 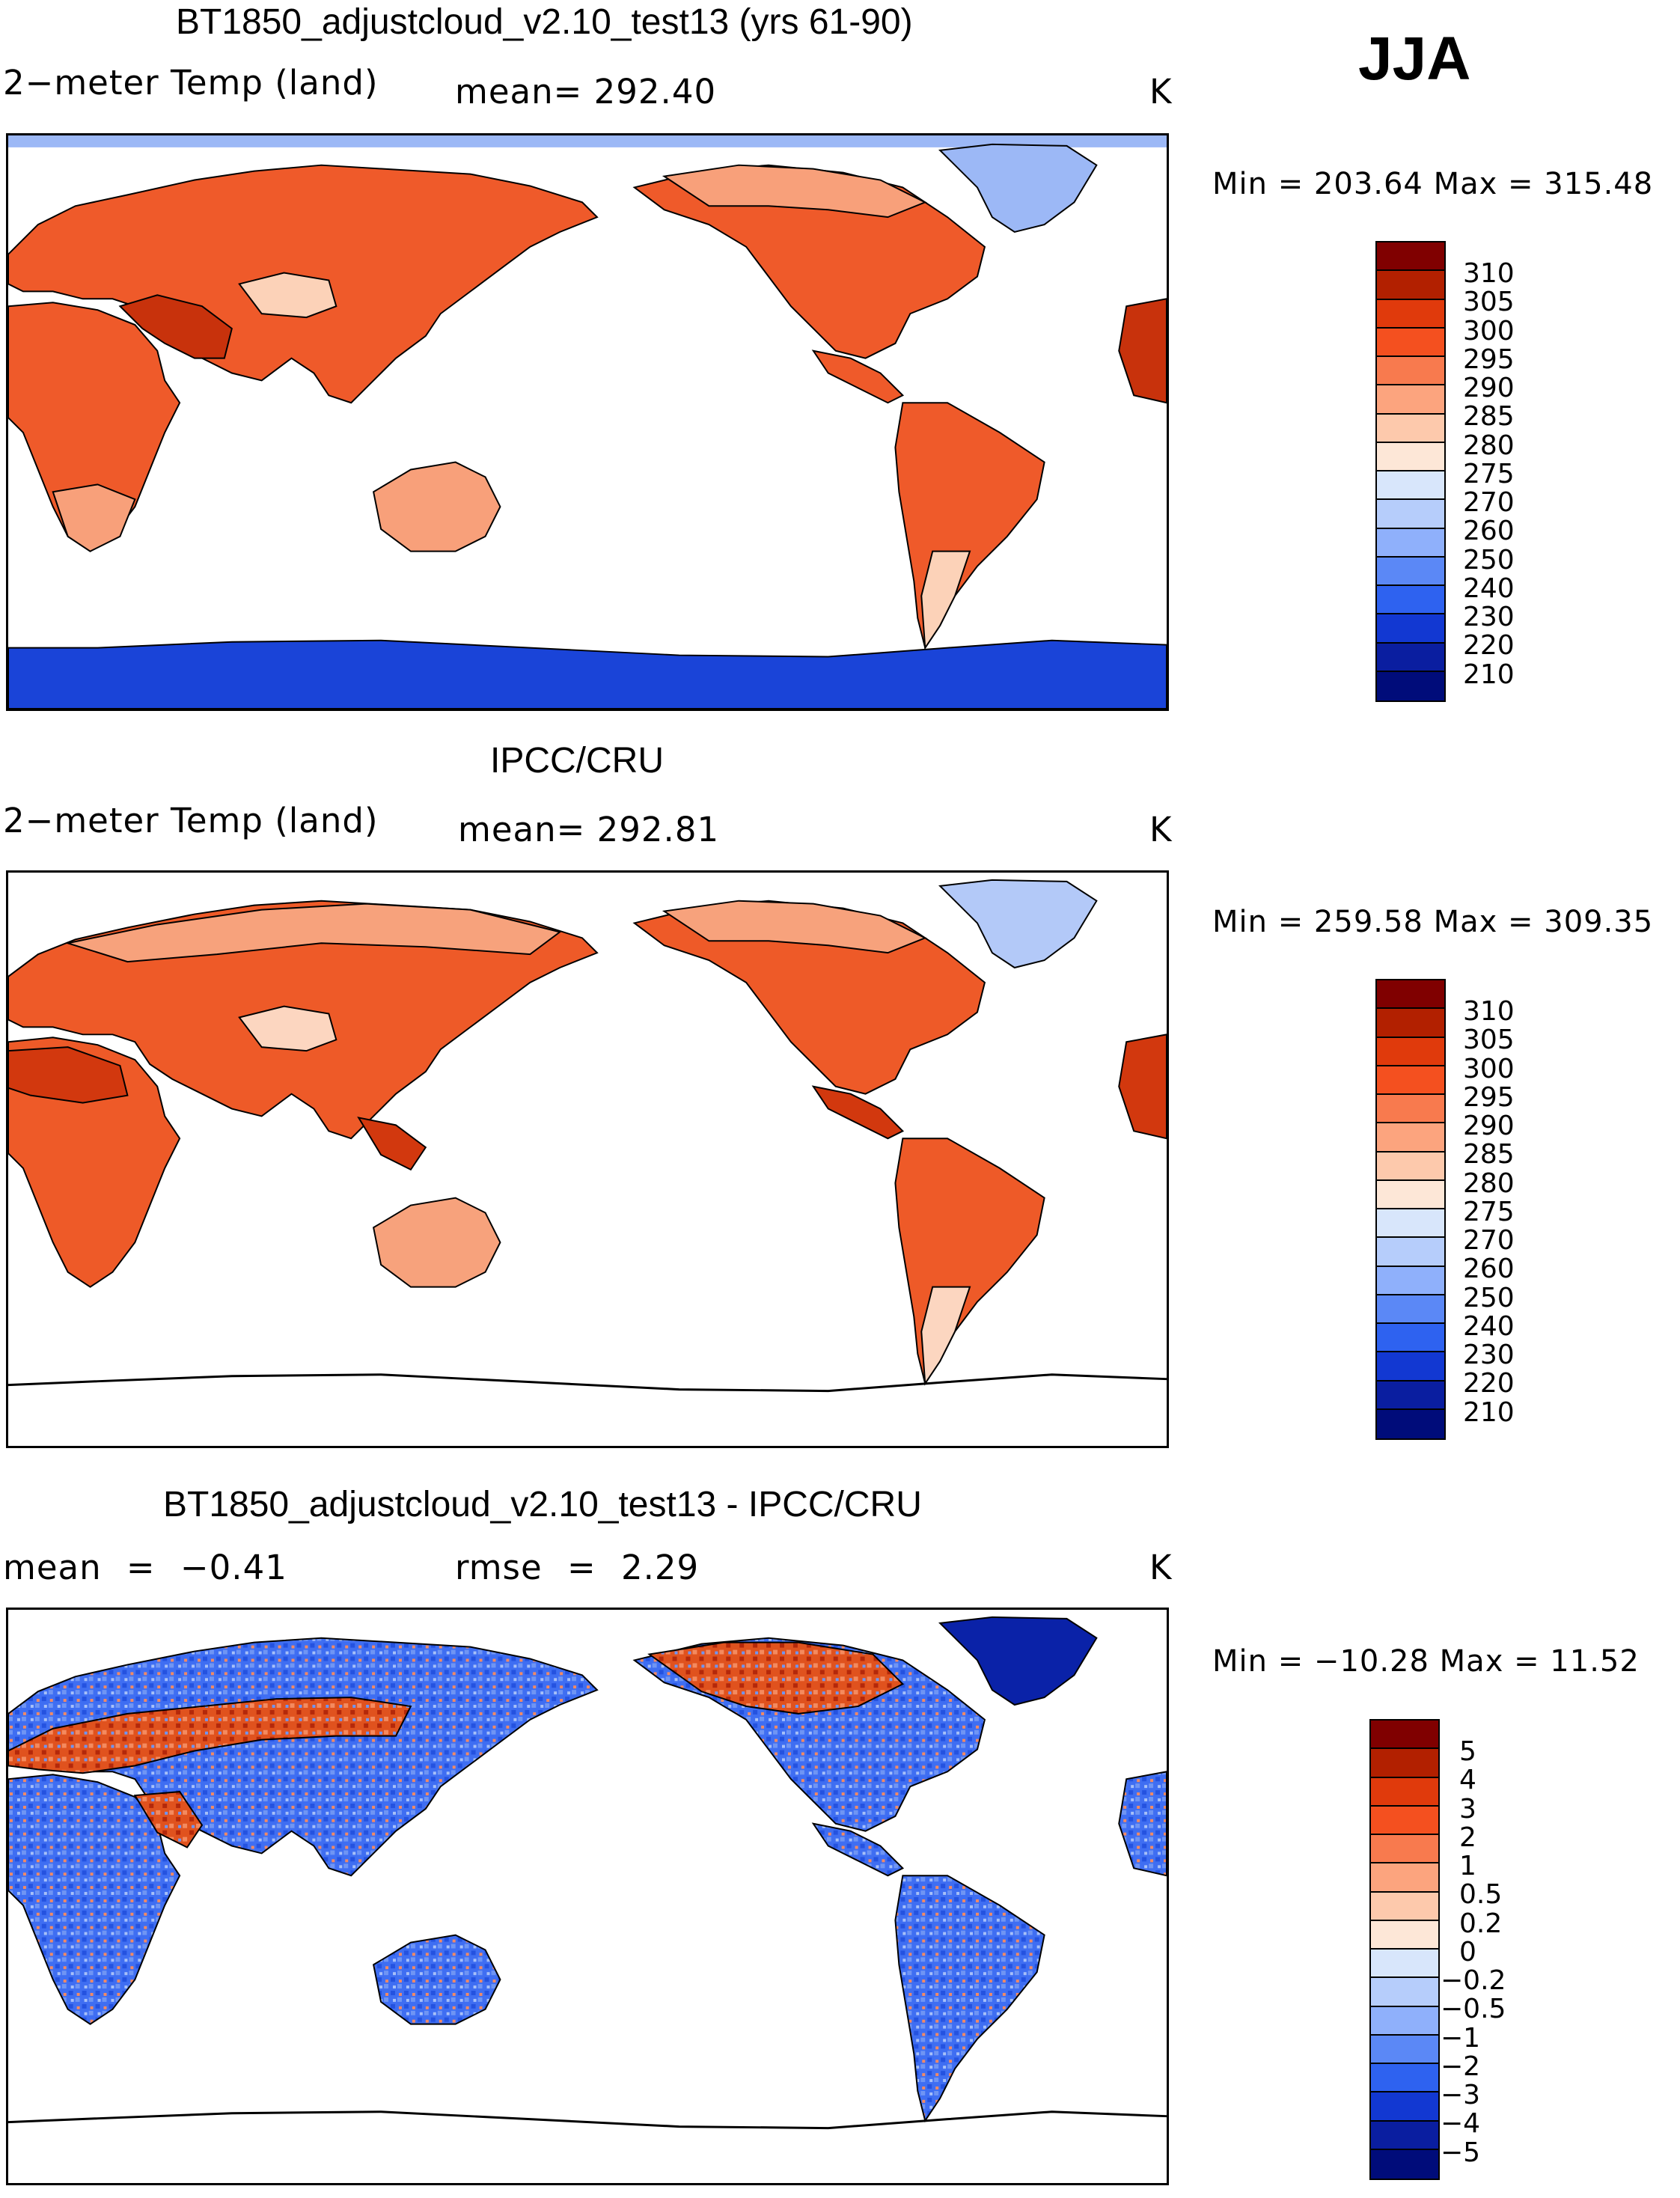 What do you see at coordinates (1489, 502) in the screenshot?
I see `colorbar-tick-label: 270` at bounding box center [1489, 502].